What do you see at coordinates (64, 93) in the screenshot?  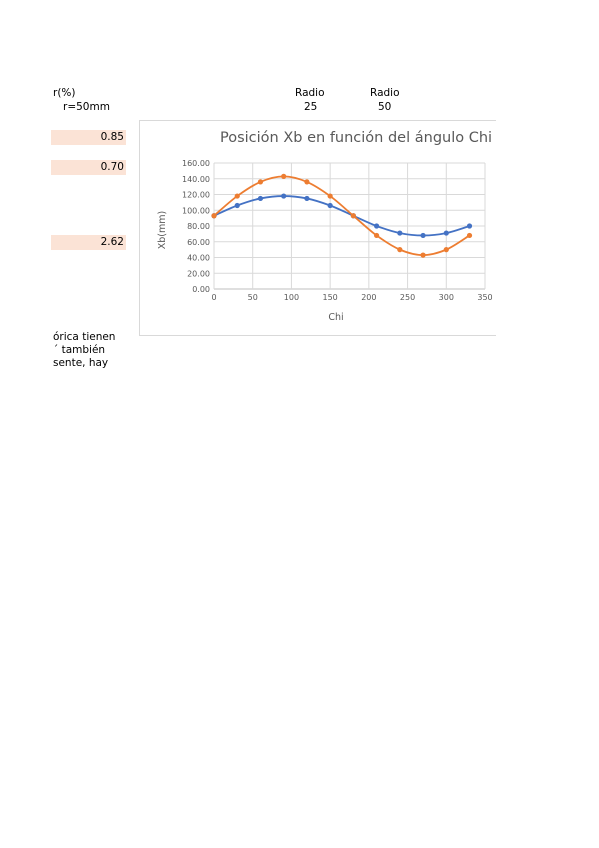 I see `error-header: r(%)` at bounding box center [64, 93].